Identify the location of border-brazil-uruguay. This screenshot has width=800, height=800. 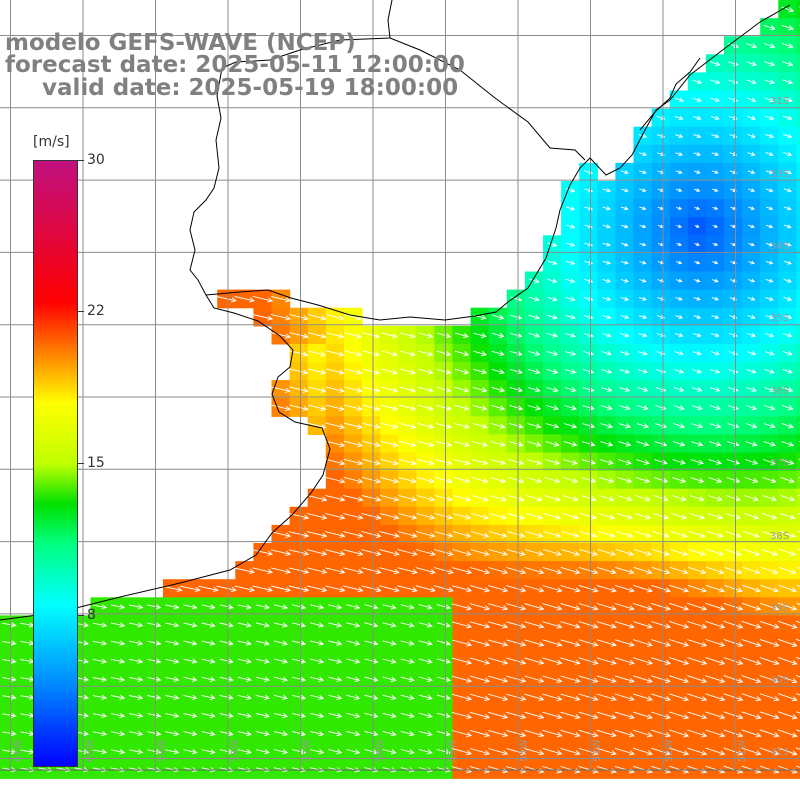
(487, 99).